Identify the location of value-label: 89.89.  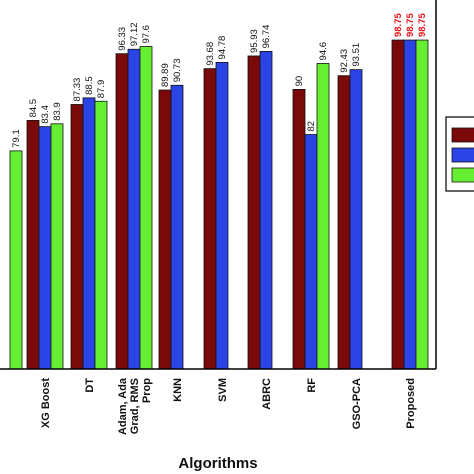
(165, 75).